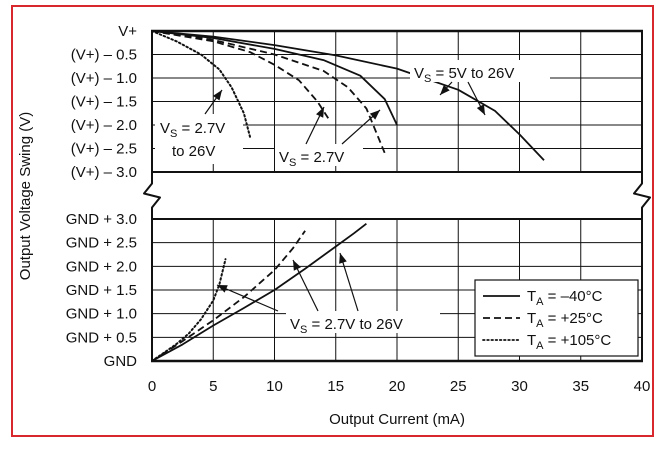  Describe the element at coordinates (445, 89) in the screenshot. I see `arrow-upper-right-1-head` at that location.